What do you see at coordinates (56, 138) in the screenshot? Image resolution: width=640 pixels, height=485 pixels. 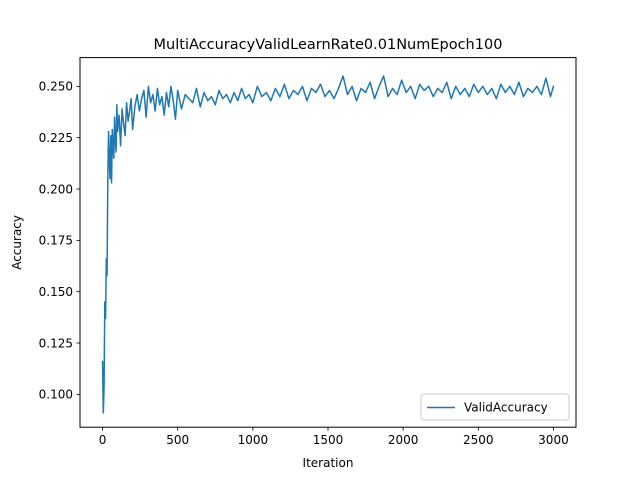 I see `y-tick-label: 0.225` at bounding box center [56, 138].